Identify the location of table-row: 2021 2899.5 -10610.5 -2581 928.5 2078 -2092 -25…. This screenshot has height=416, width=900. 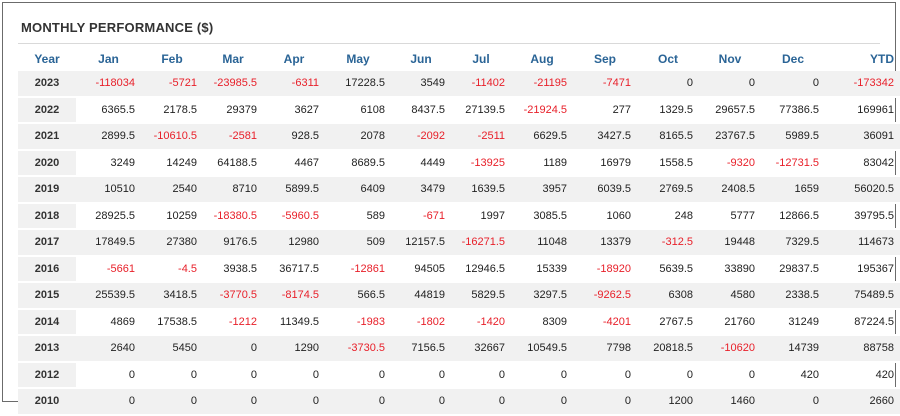
(459, 137).